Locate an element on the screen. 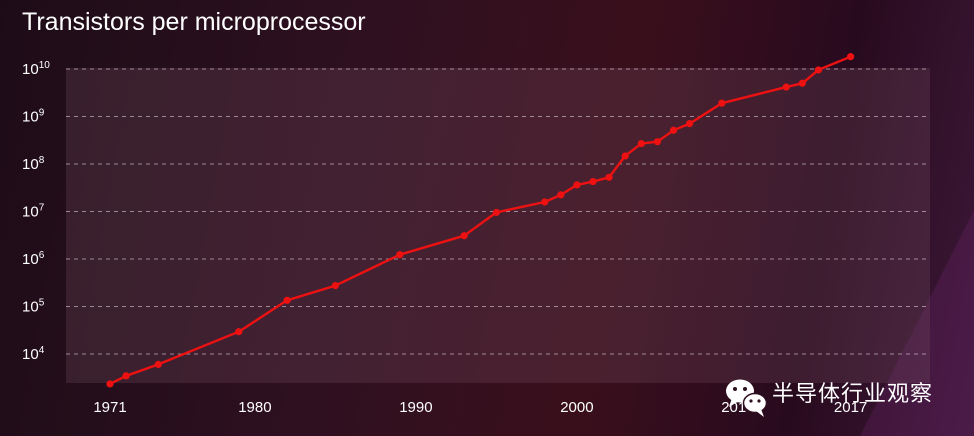 The image size is (974, 436). y-tick-label: 10¹⁰ is located at coordinates (36, 69).